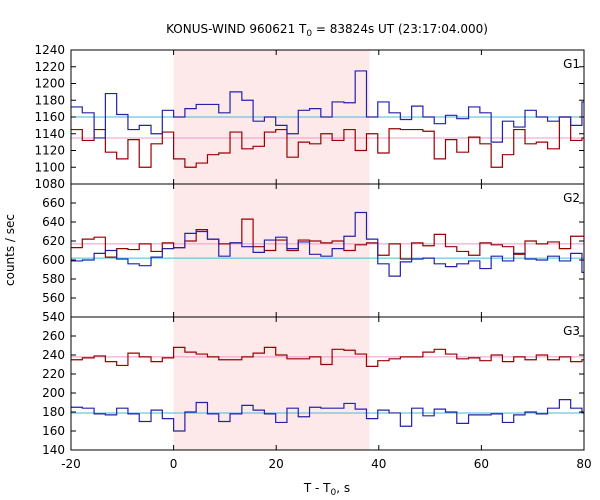 This screenshot has height=500, width=600. Describe the element at coordinates (481, 464) in the screenshot. I see `x-tick-label: 60` at that location.